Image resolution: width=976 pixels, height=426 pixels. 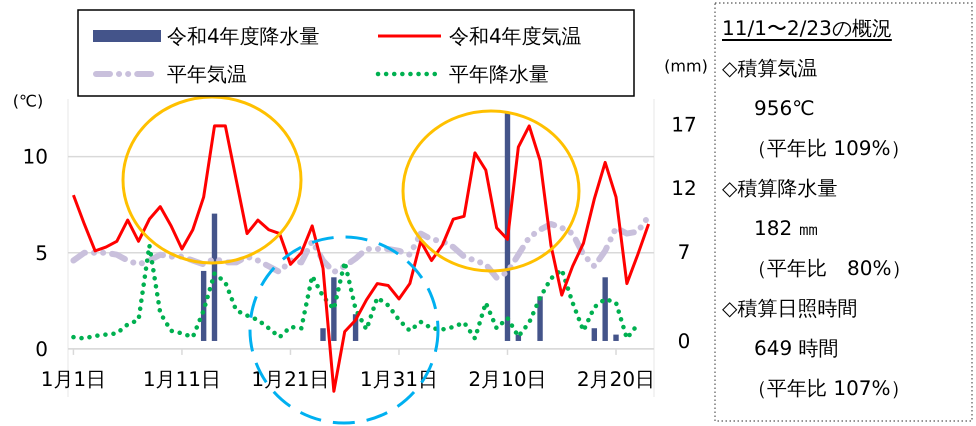 I want to click on legend-label: 令和4年度降水量, so click(x=243, y=36).